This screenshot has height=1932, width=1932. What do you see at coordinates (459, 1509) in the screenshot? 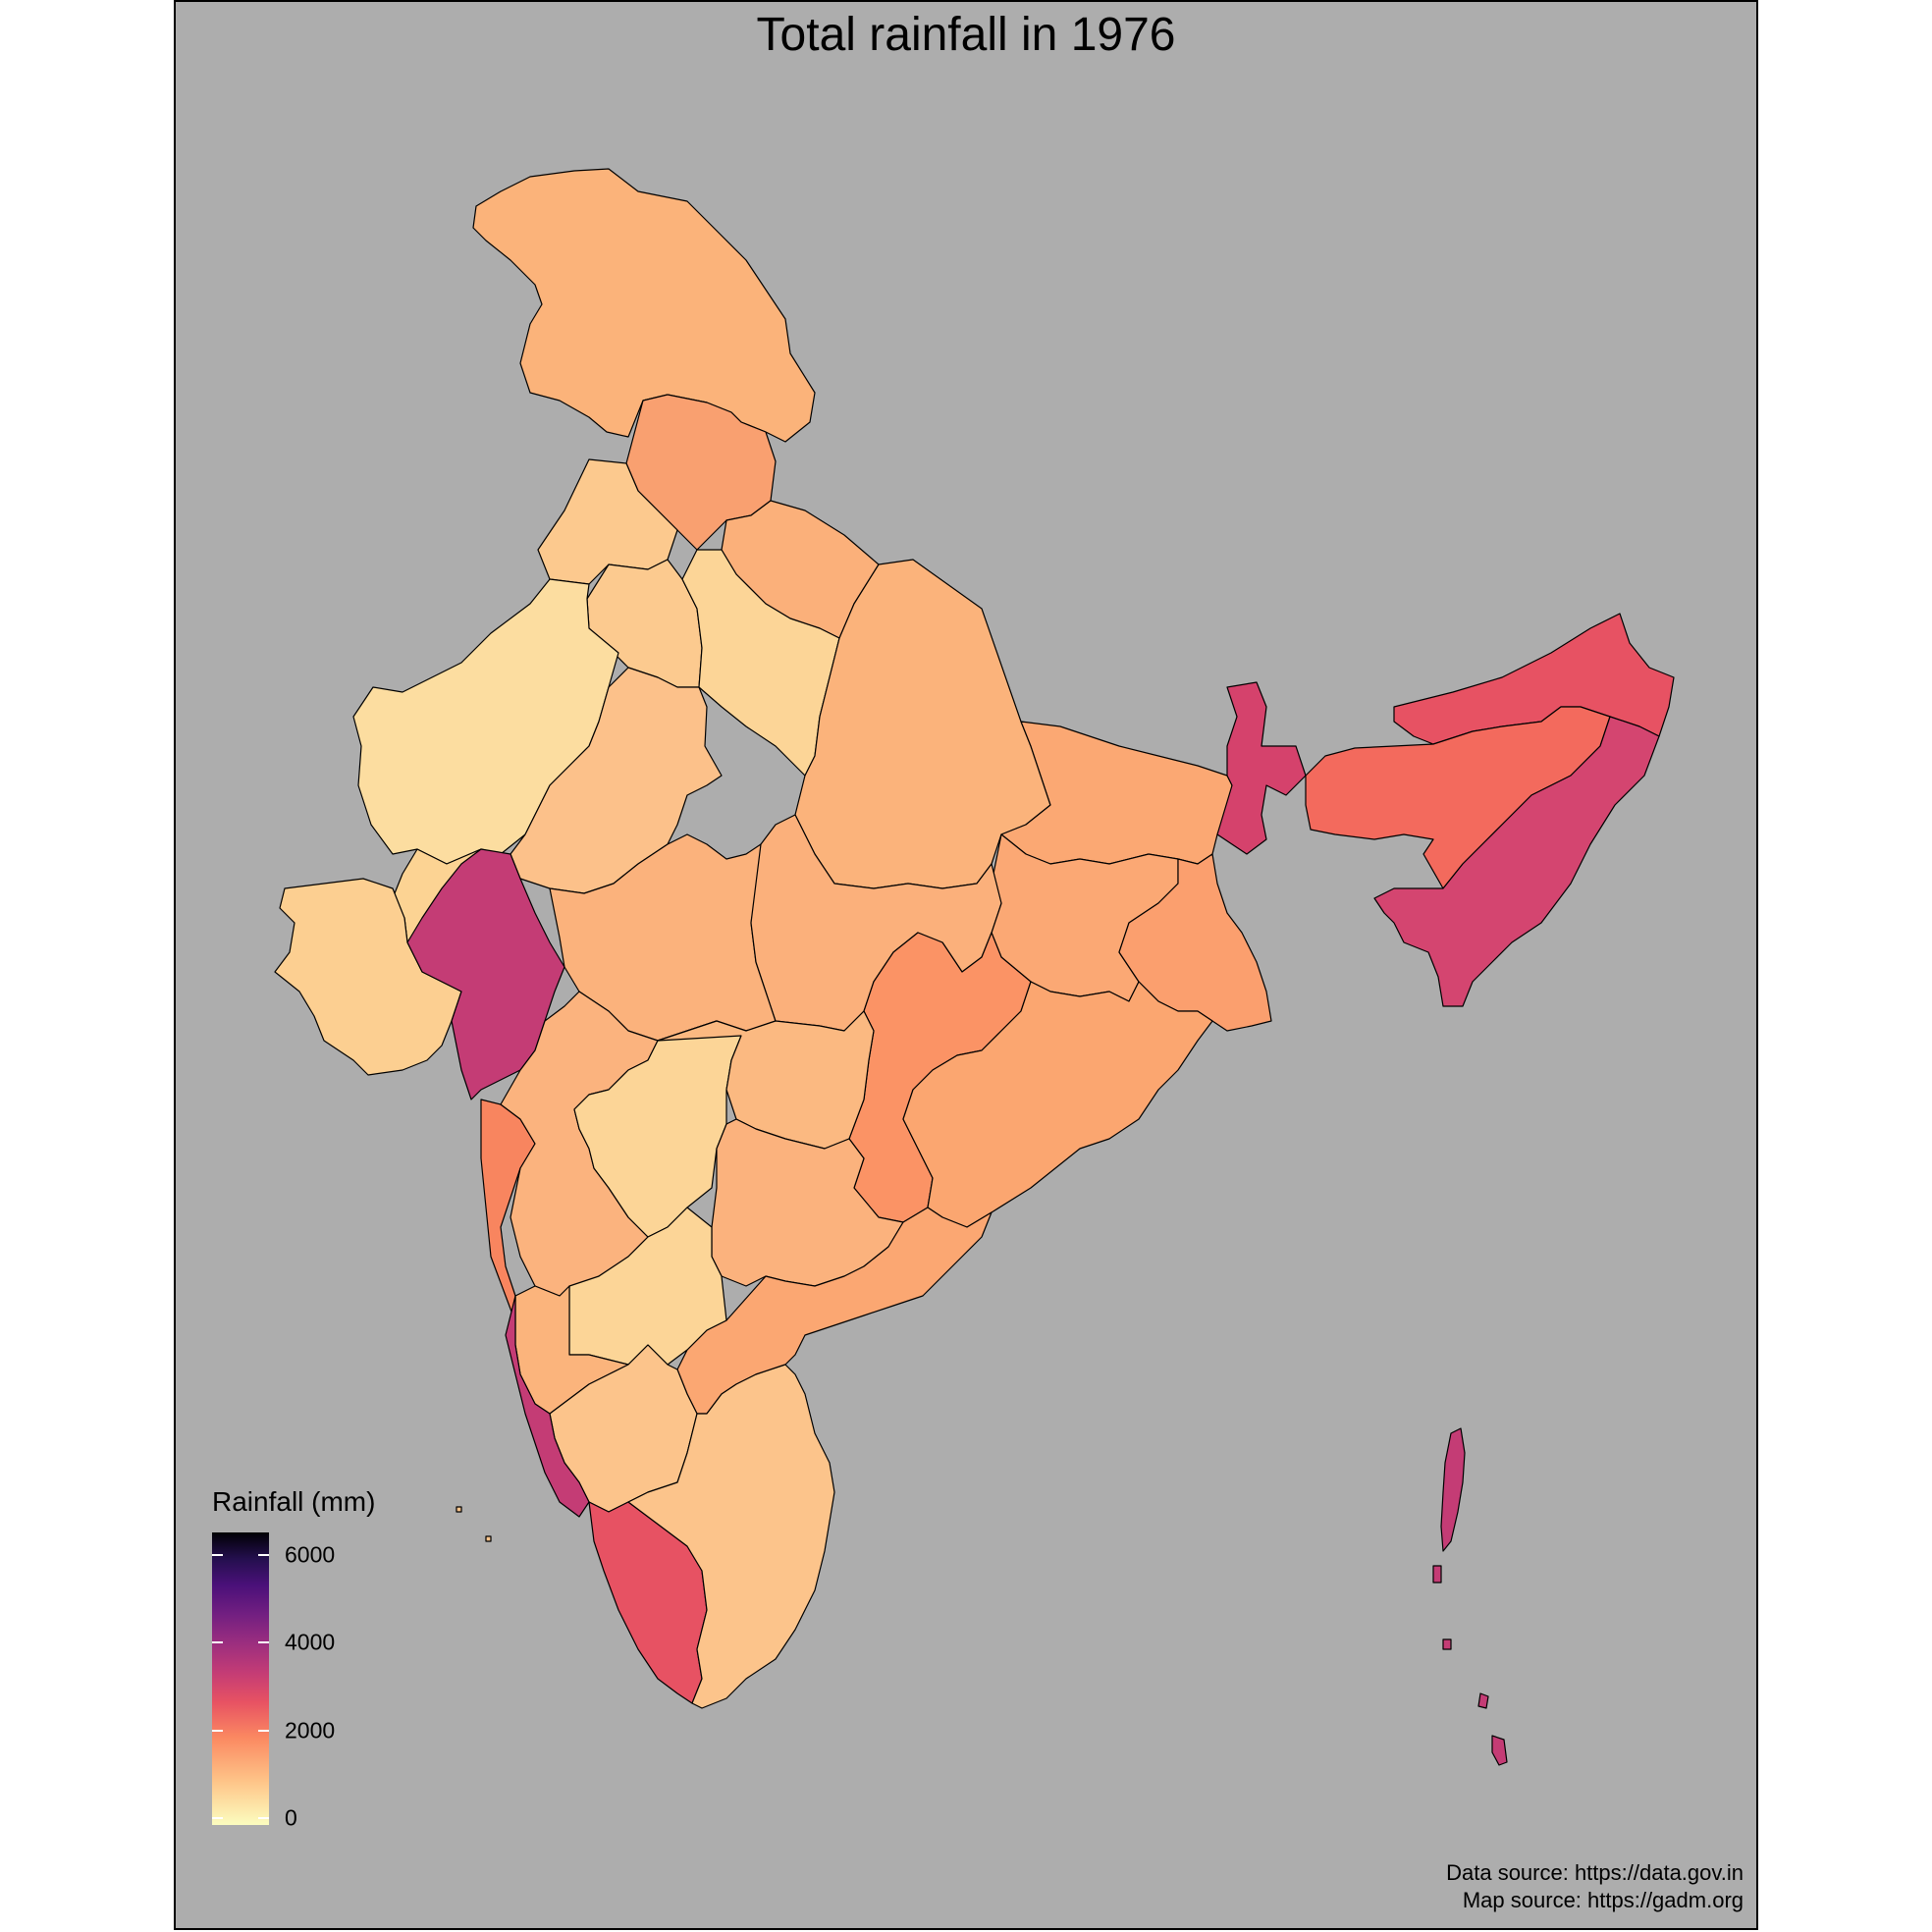
I see `region-36: Lakshadweep` at bounding box center [459, 1509].